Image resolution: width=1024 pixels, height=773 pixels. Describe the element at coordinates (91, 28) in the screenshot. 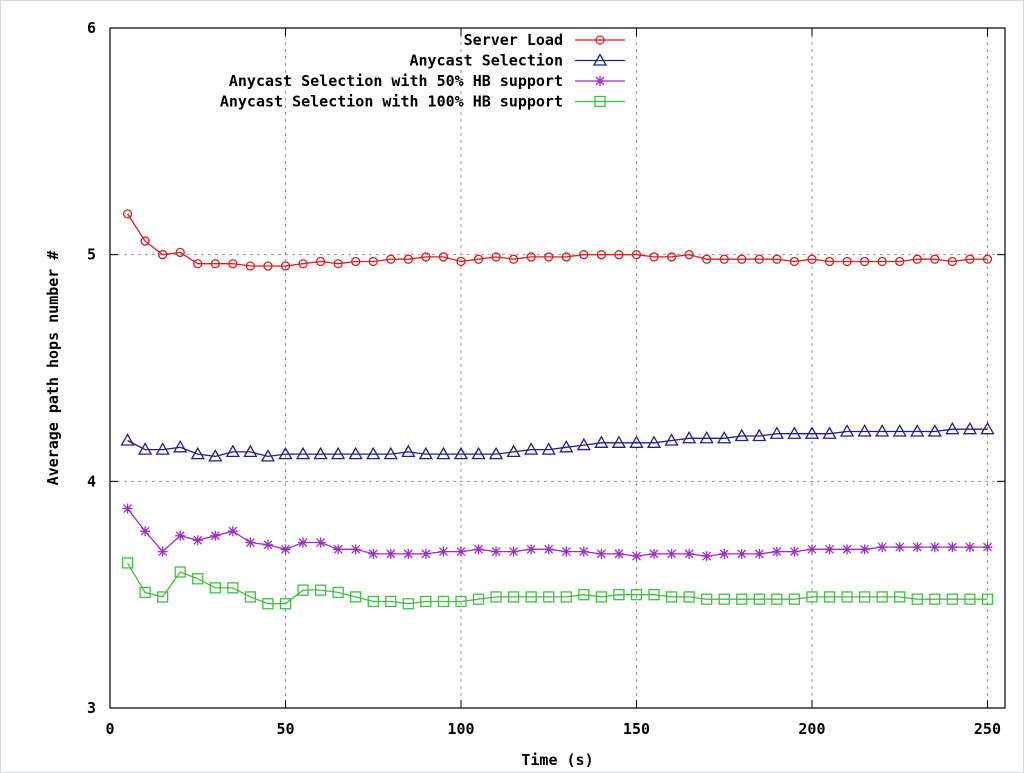

I see `y-tick-label: 6` at that location.